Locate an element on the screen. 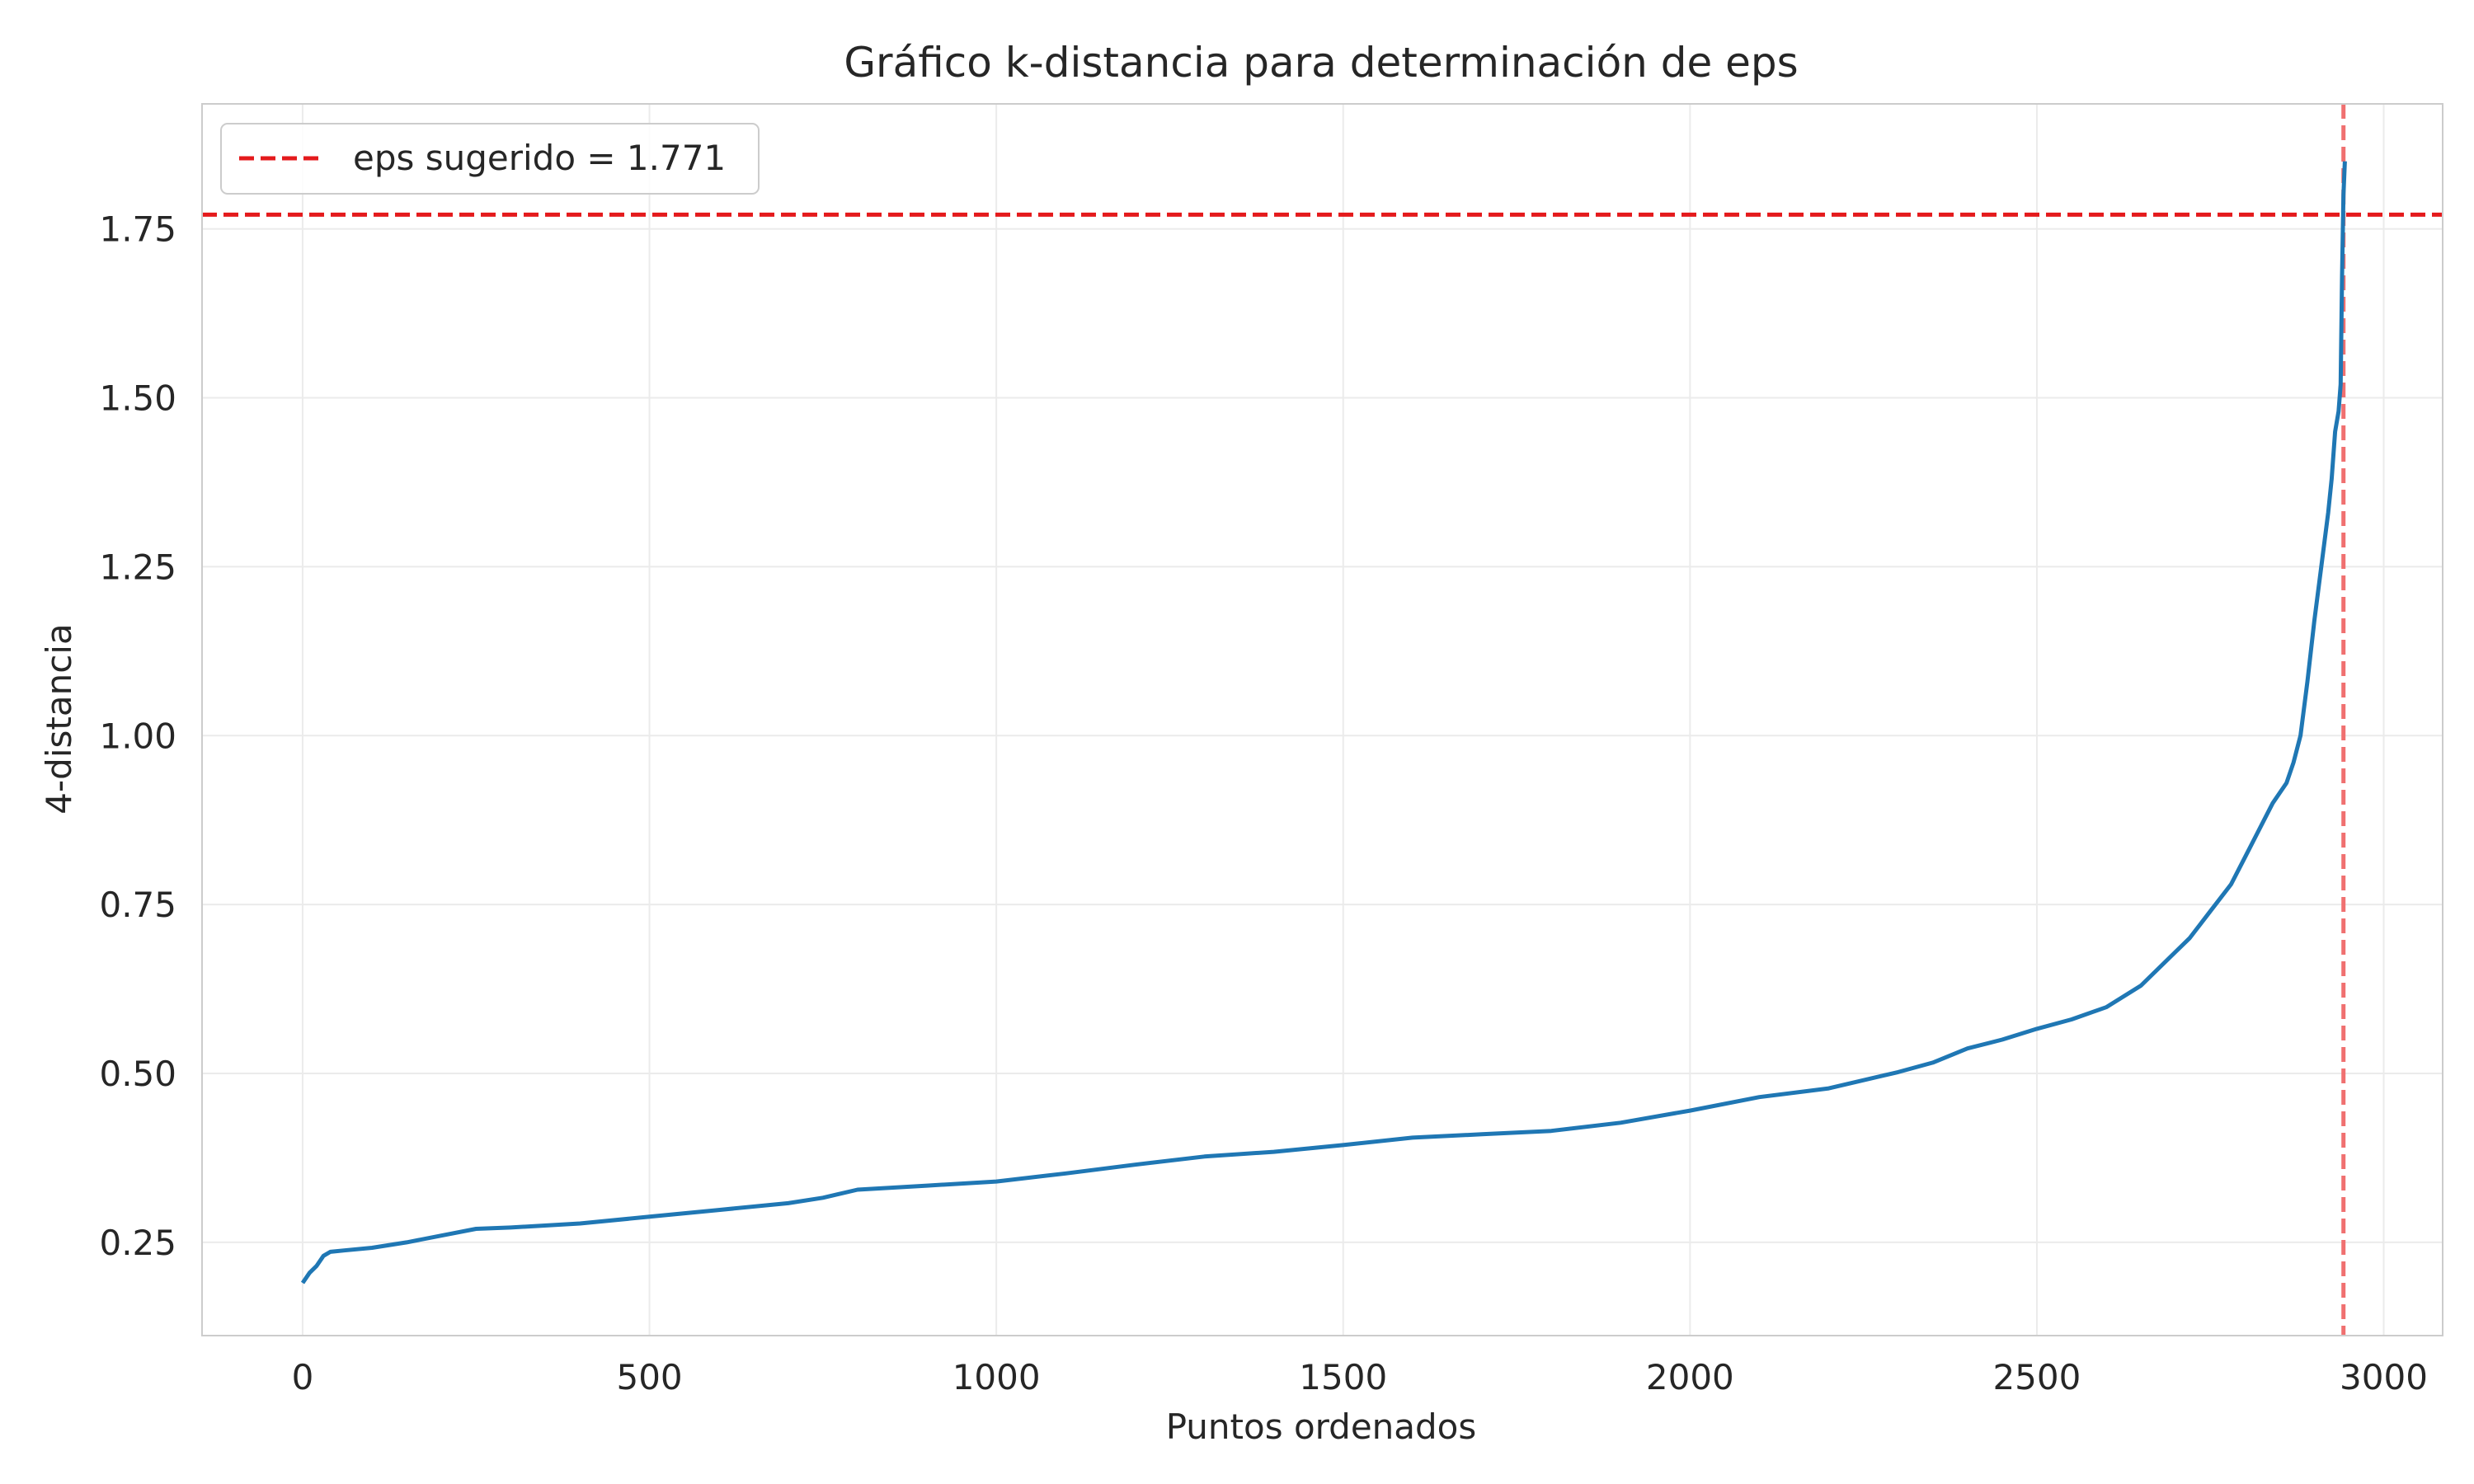  x-tick-label: 1500 is located at coordinates (1343, 1377).